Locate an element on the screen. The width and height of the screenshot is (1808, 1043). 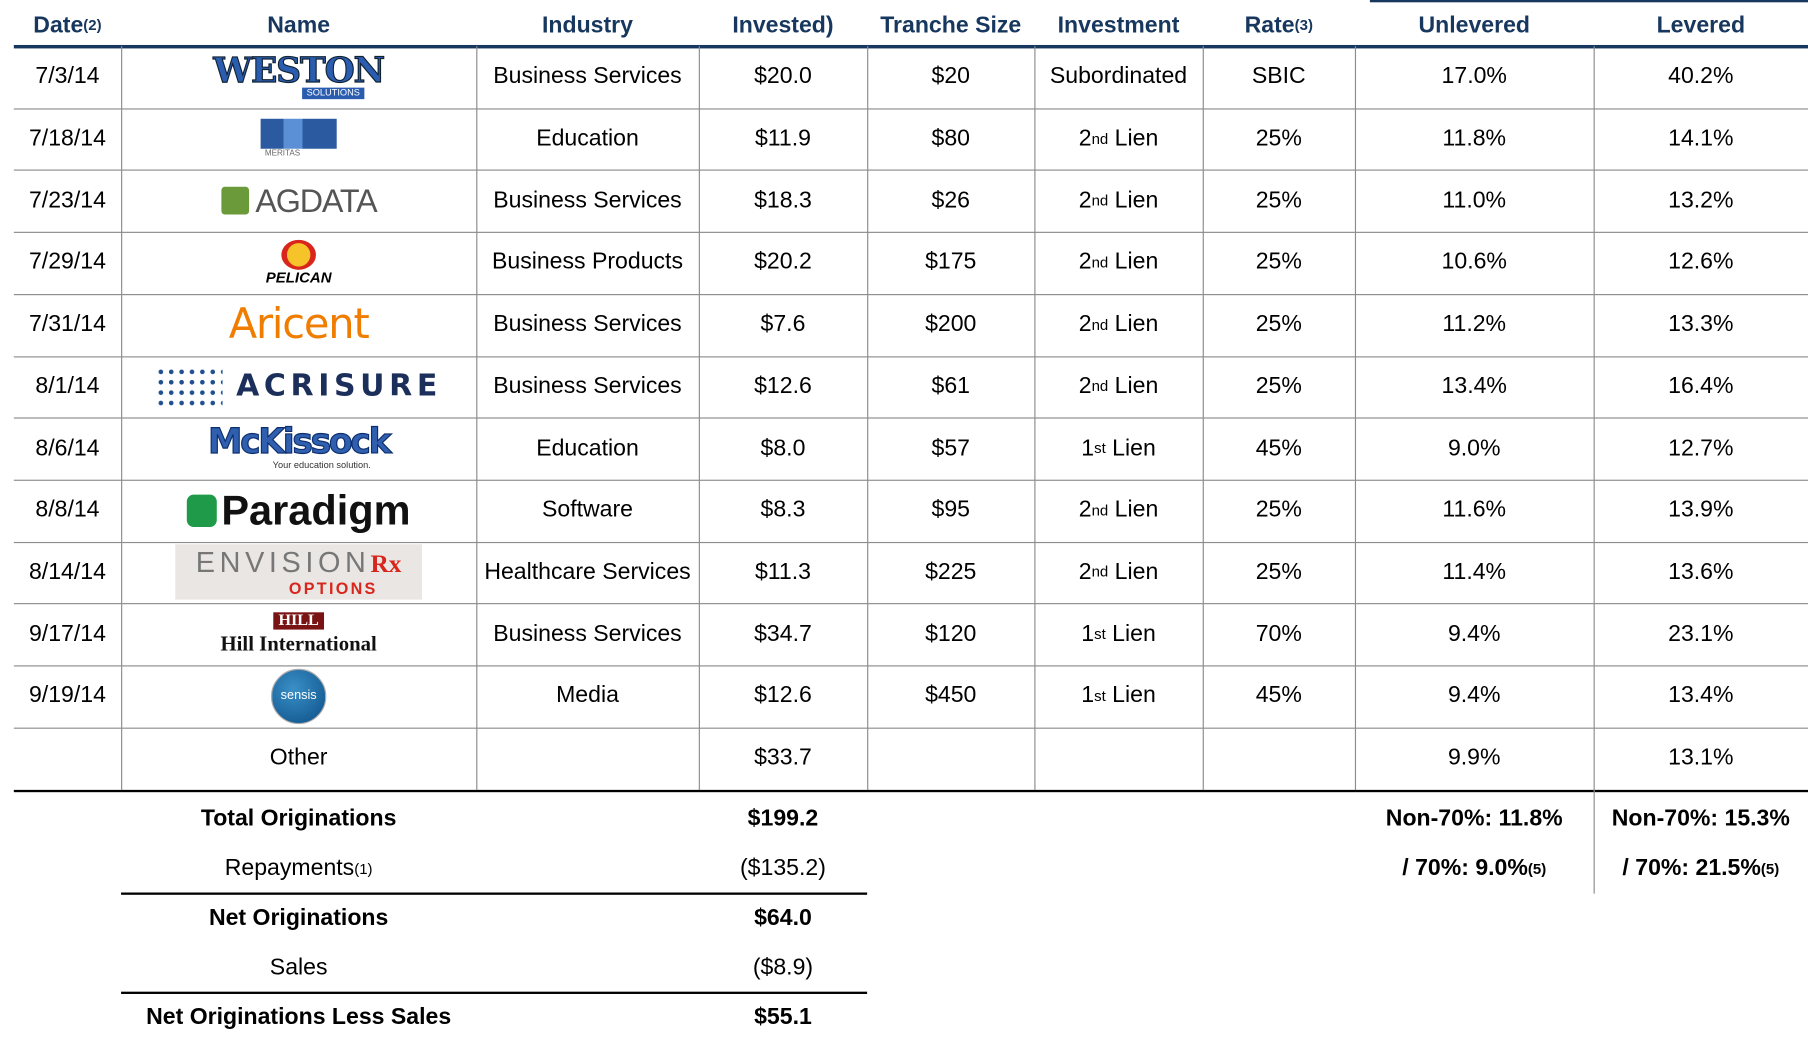
text: 13.1% is located at coordinates (1701, 757).